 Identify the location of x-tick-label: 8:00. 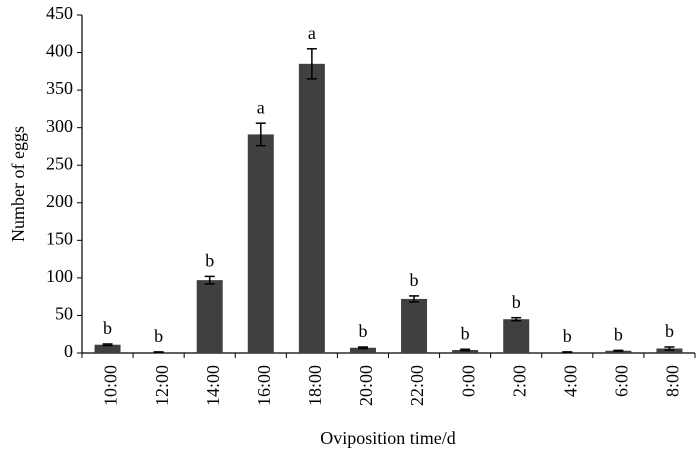
(673, 381).